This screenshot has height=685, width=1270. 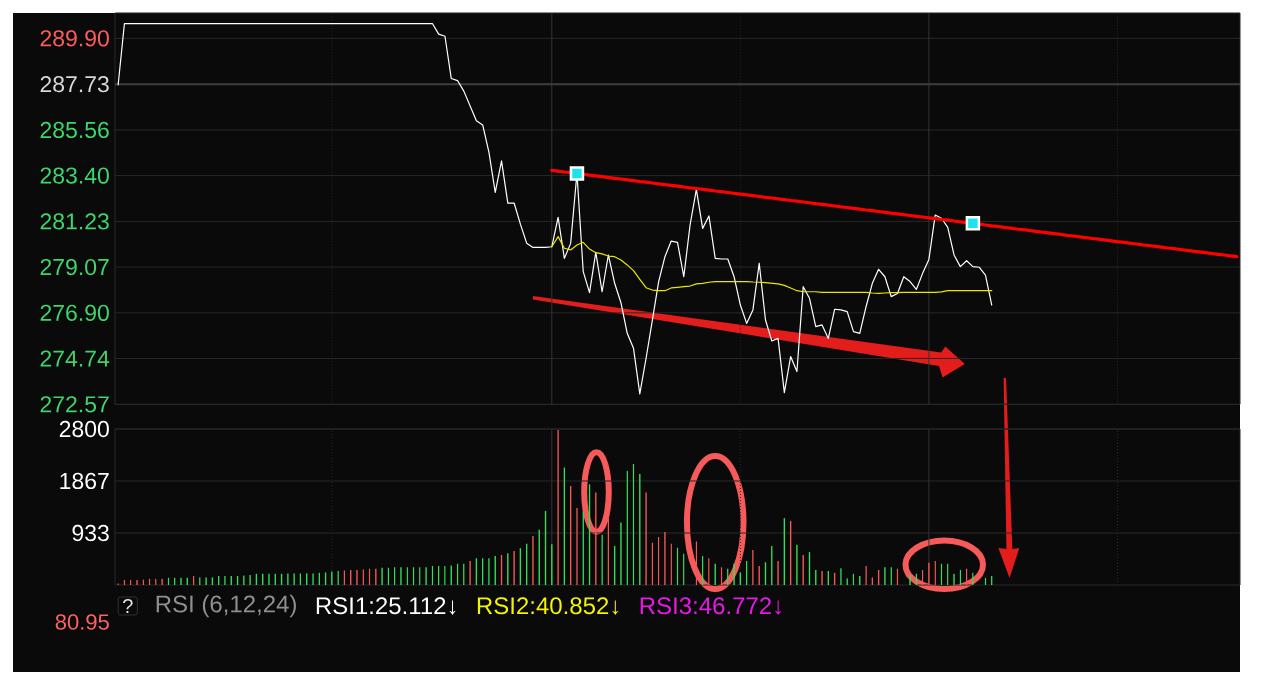 What do you see at coordinates (74, 175) in the screenshot?
I see `y-tick-label: 283.40` at bounding box center [74, 175].